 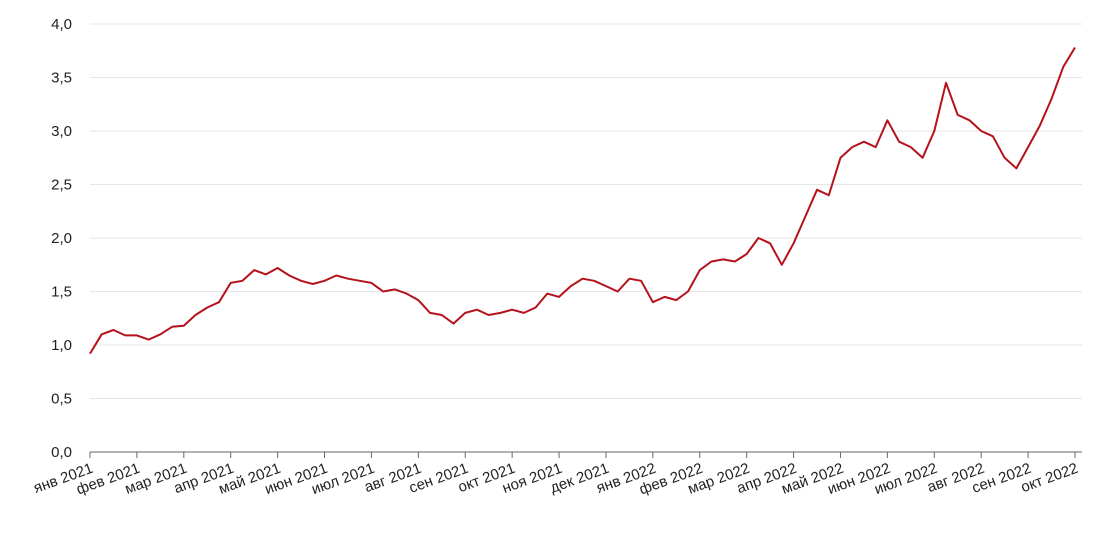 What do you see at coordinates (61, 78) in the screenshot?
I see `y-tick-label: 3,5` at bounding box center [61, 78].